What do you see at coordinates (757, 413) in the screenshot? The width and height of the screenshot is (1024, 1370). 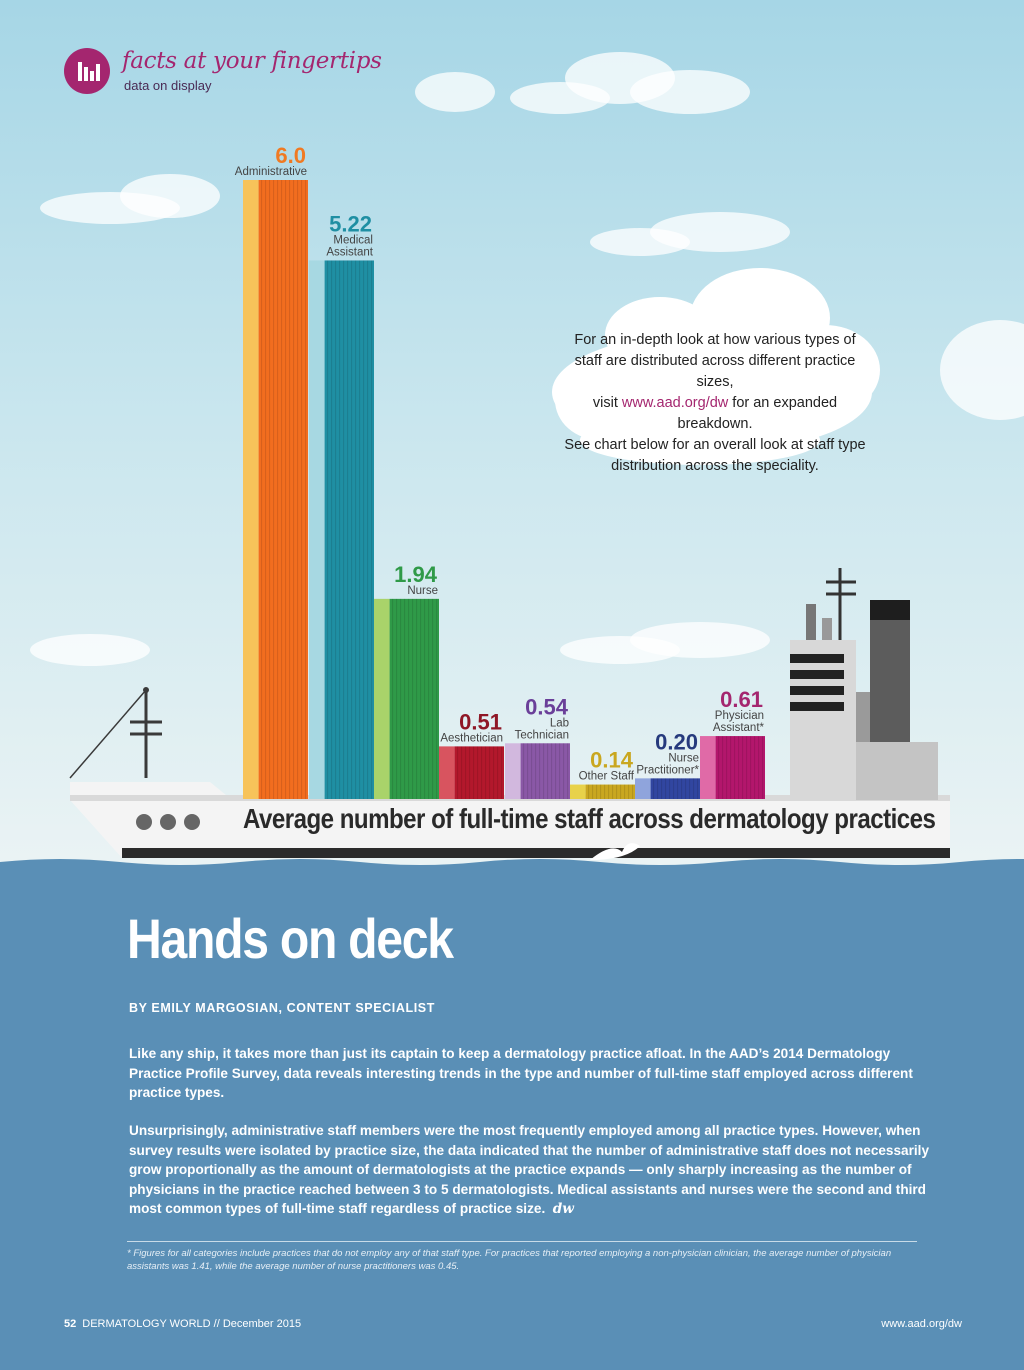 I see `note-text: for an expanded breakdown.` at bounding box center [757, 413].